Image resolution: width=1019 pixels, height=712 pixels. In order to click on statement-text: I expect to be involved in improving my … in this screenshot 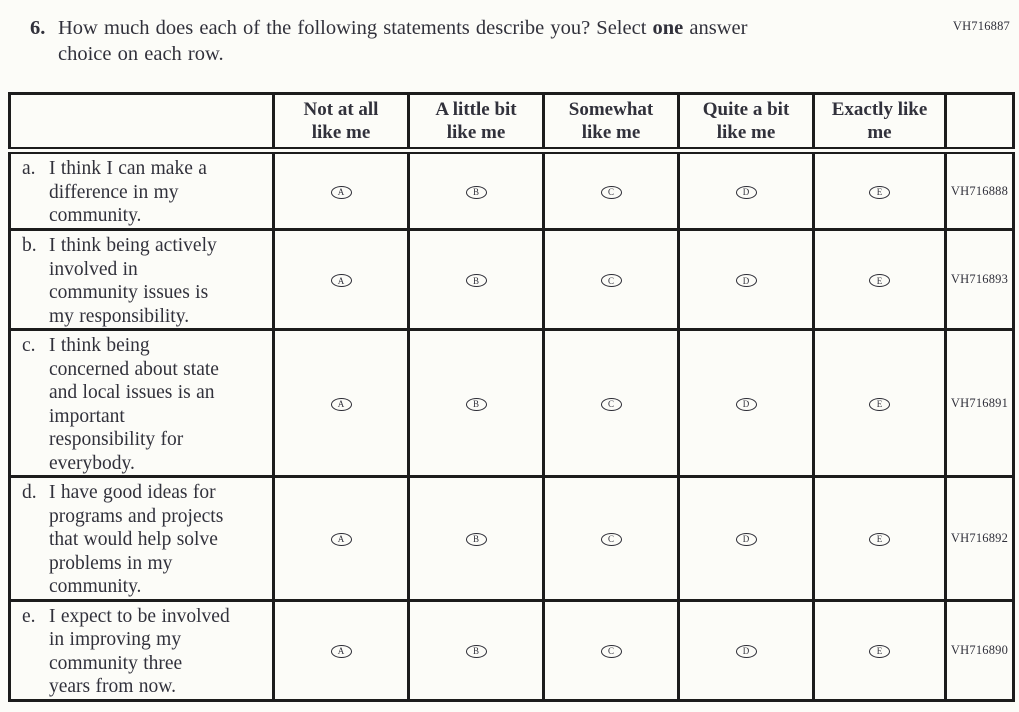, I will do `click(139, 651)`.